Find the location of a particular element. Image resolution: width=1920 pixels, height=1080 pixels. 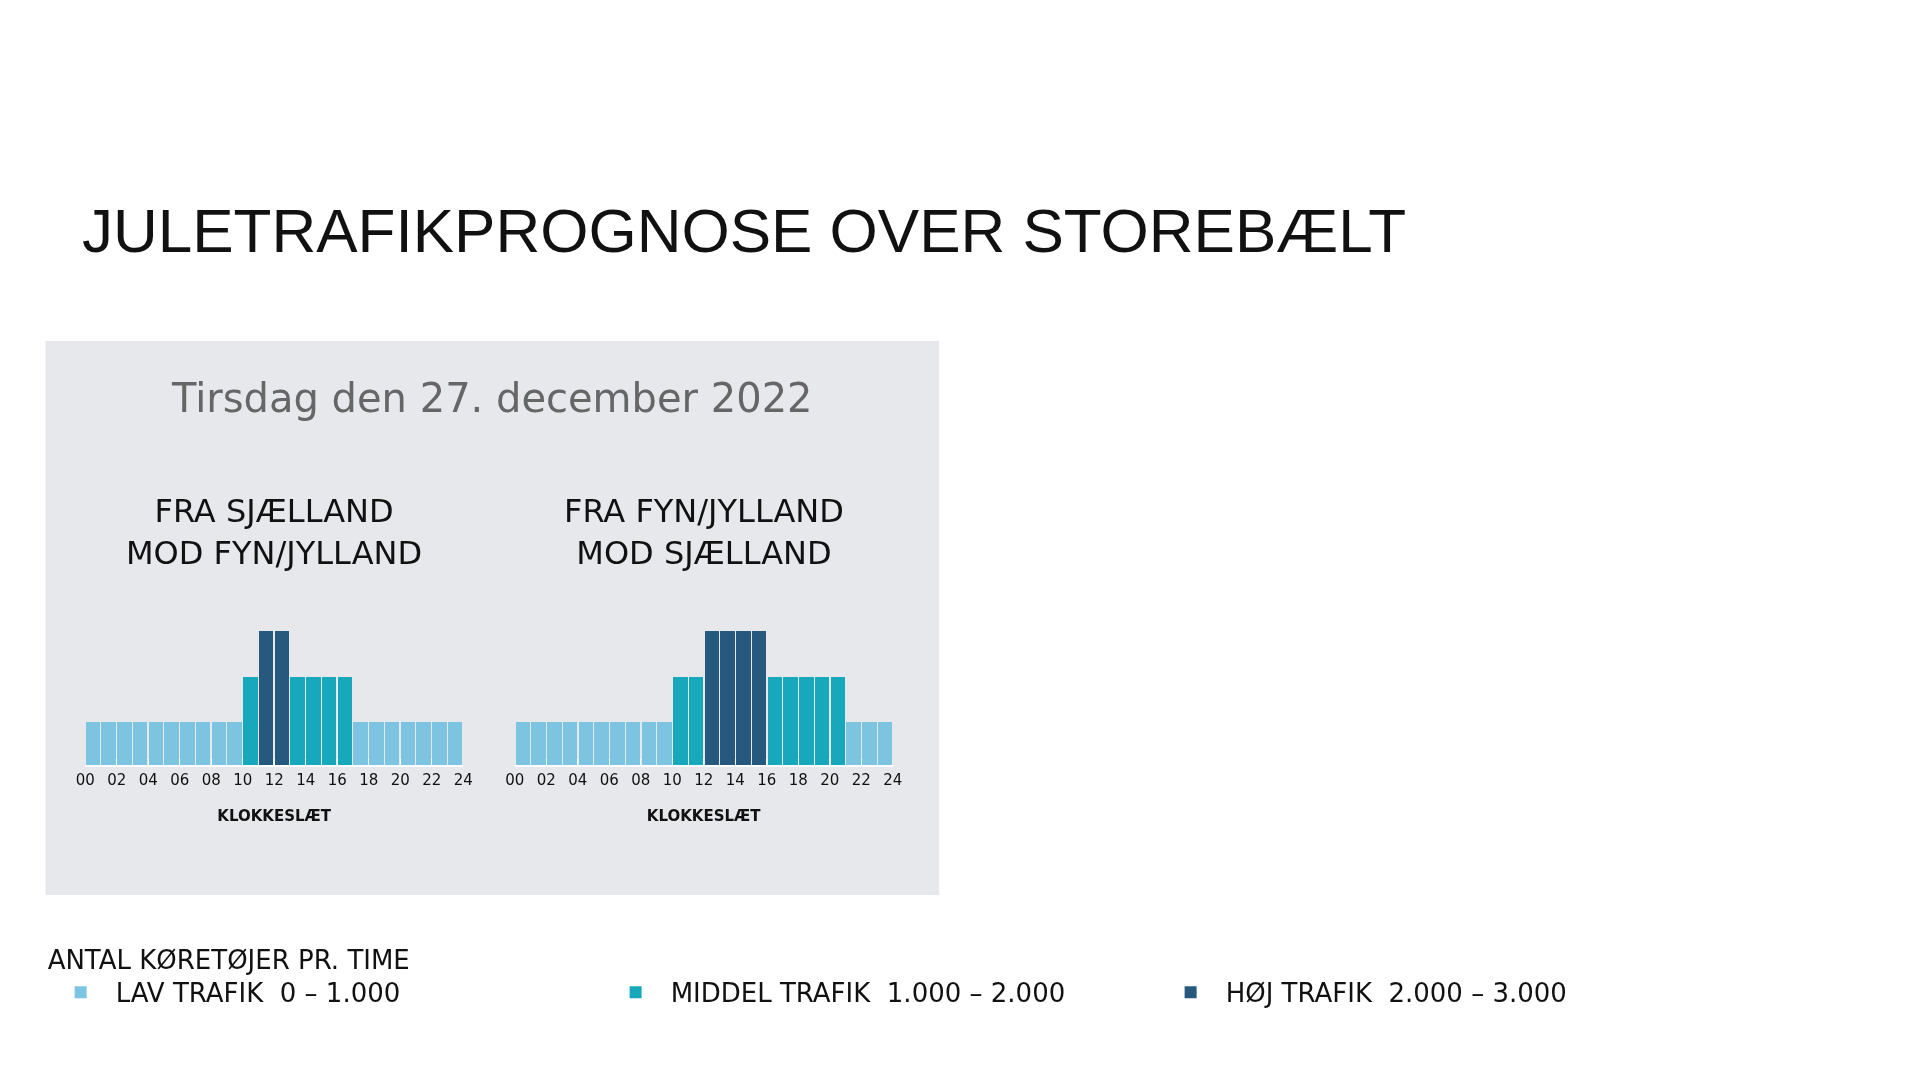

text: JULETRAFIKPROGNOSE OVER STOREBÆLT is located at coordinates (744, 230).